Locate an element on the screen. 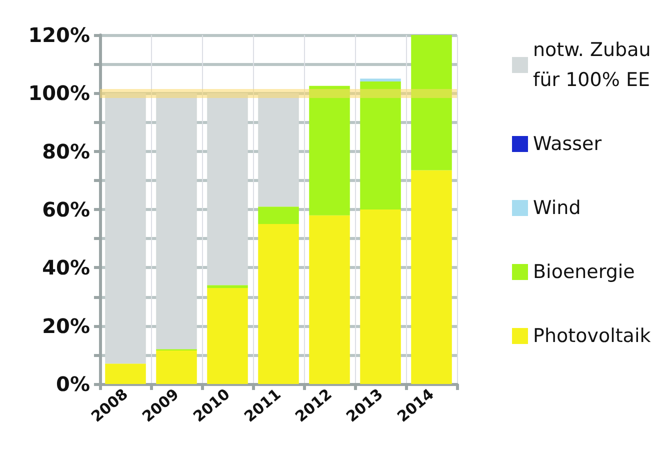 Image resolution: width=672 pixels, height=453 pixels. legend-label: notw. Zubau für 100% EE is located at coordinates (595, 65).